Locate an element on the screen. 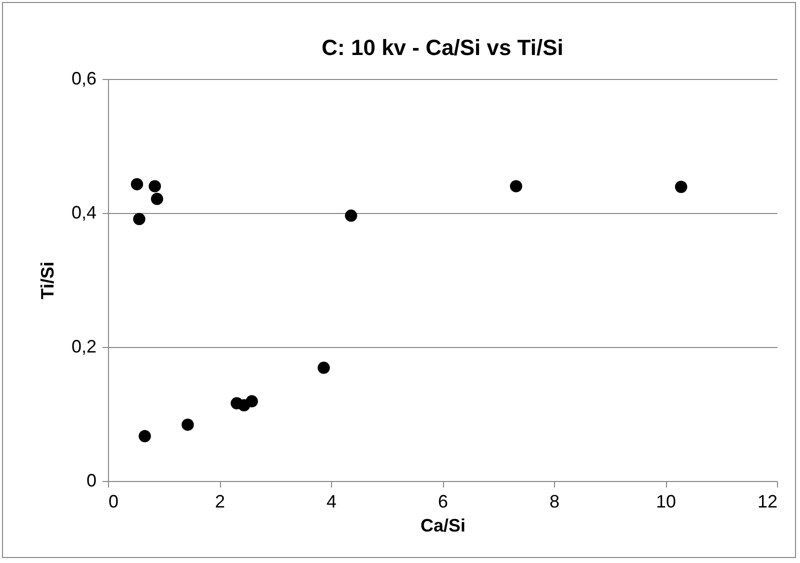 This screenshot has width=800, height=563. x-tick-label: 8 is located at coordinates (554, 502).